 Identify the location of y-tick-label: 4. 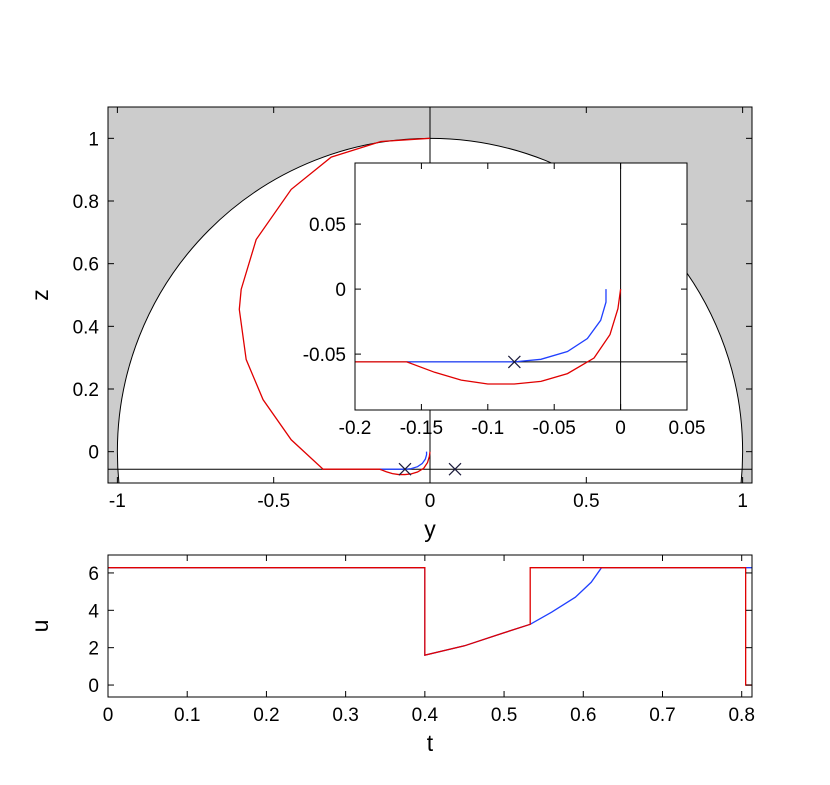
(93, 611).